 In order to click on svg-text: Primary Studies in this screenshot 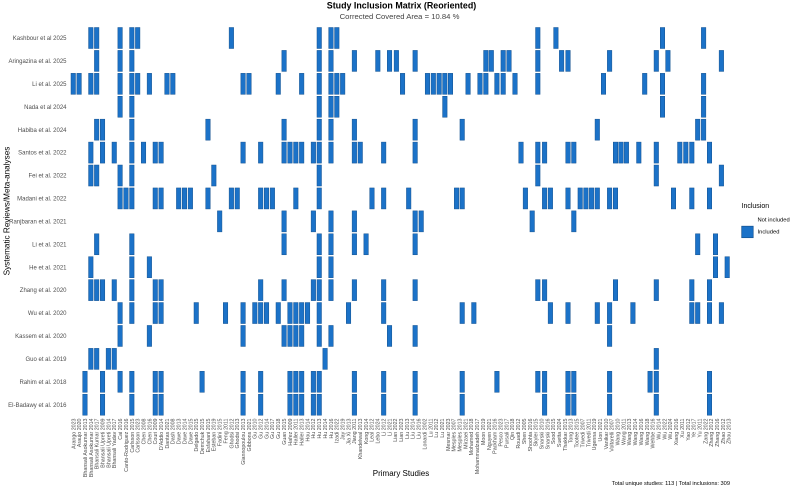, I will do `click(401, 473)`.